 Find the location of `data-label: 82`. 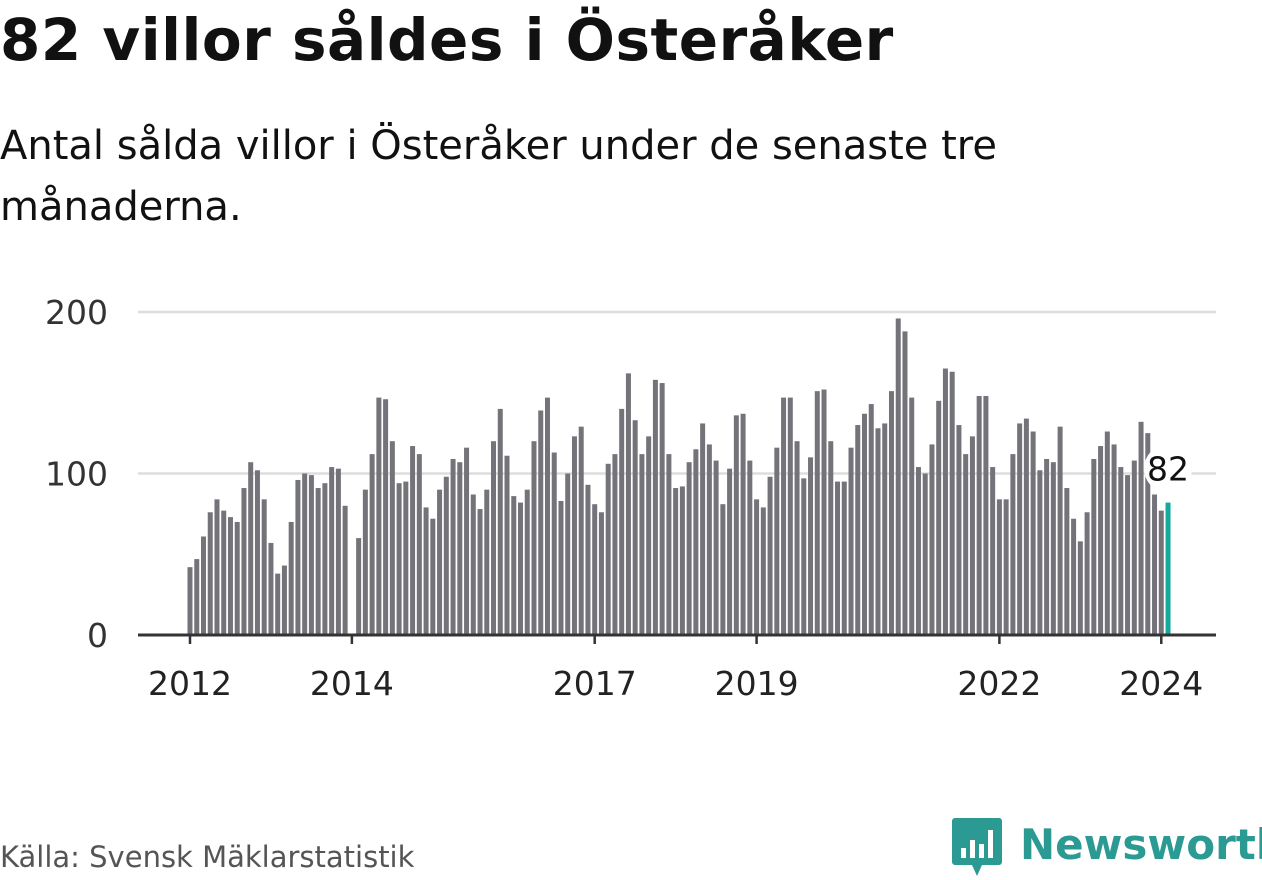

data-label: 82 is located at coordinates (1168, 469).